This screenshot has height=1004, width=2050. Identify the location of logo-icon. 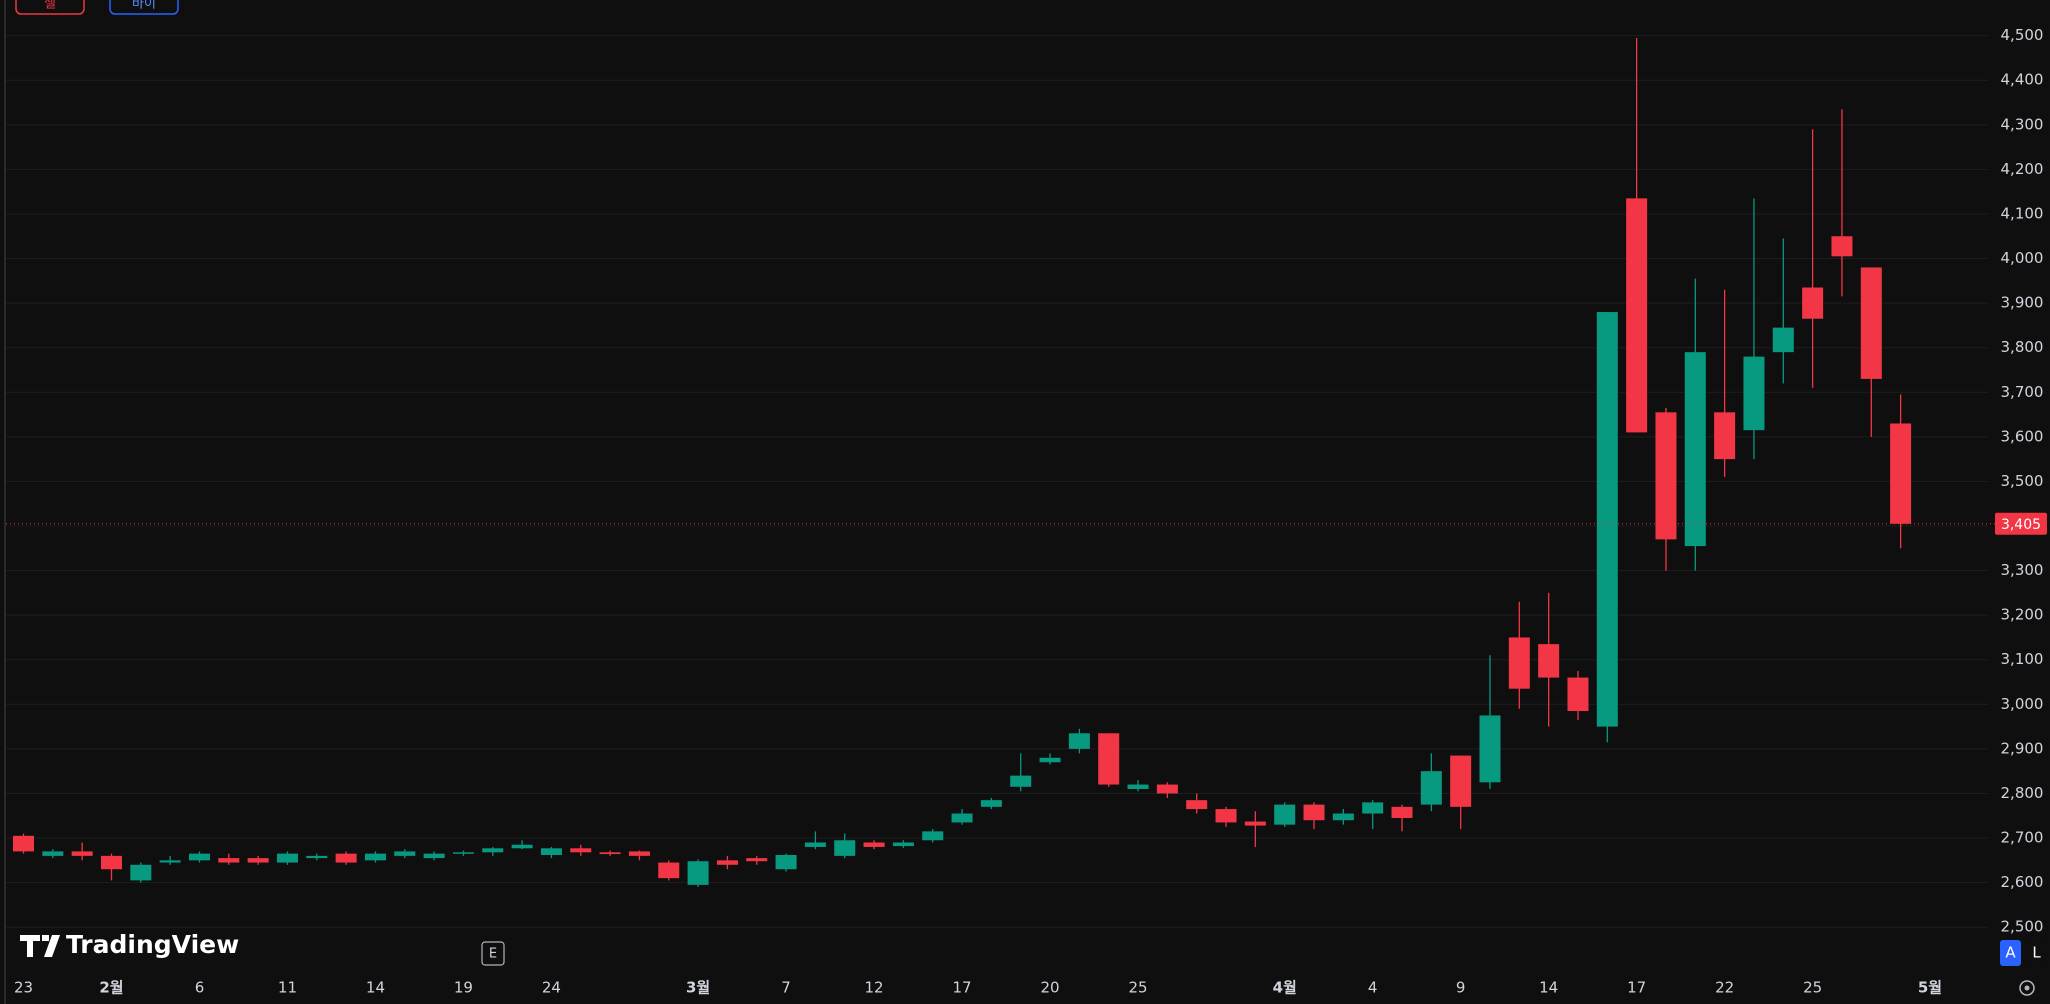
(40, 946).